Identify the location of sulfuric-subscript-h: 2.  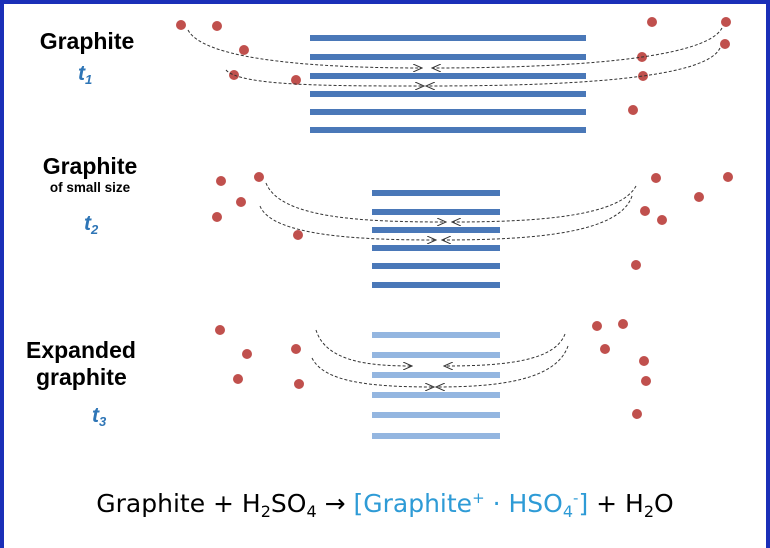
(265, 511).